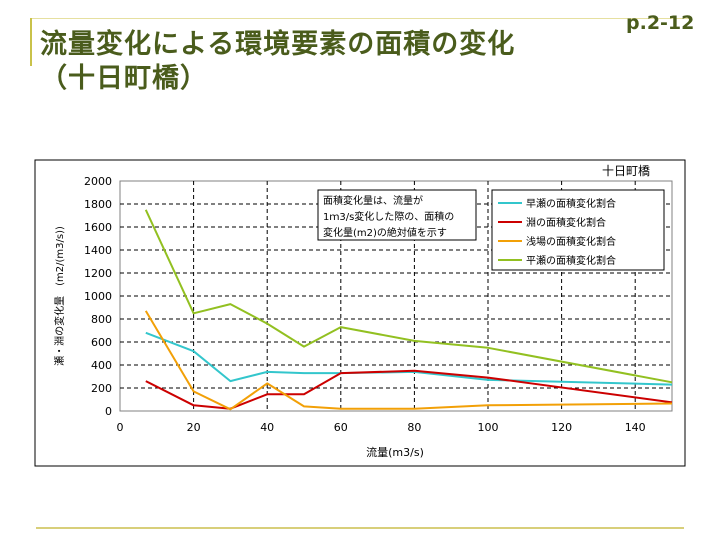  I want to click on legend-label-4: 平瀬の面積変化割合, so click(571, 260).